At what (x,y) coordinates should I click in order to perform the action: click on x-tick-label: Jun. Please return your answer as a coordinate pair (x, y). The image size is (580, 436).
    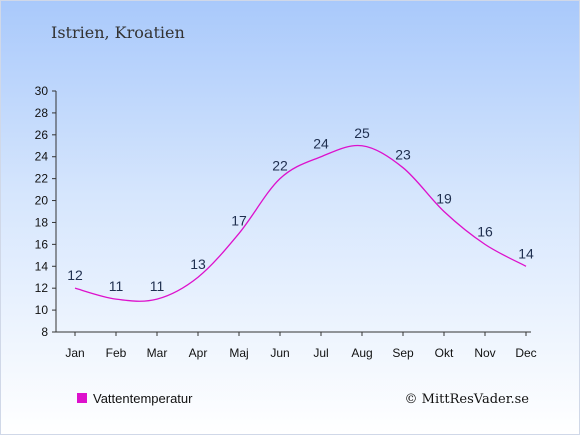
    Looking at the image, I should click on (279, 353).